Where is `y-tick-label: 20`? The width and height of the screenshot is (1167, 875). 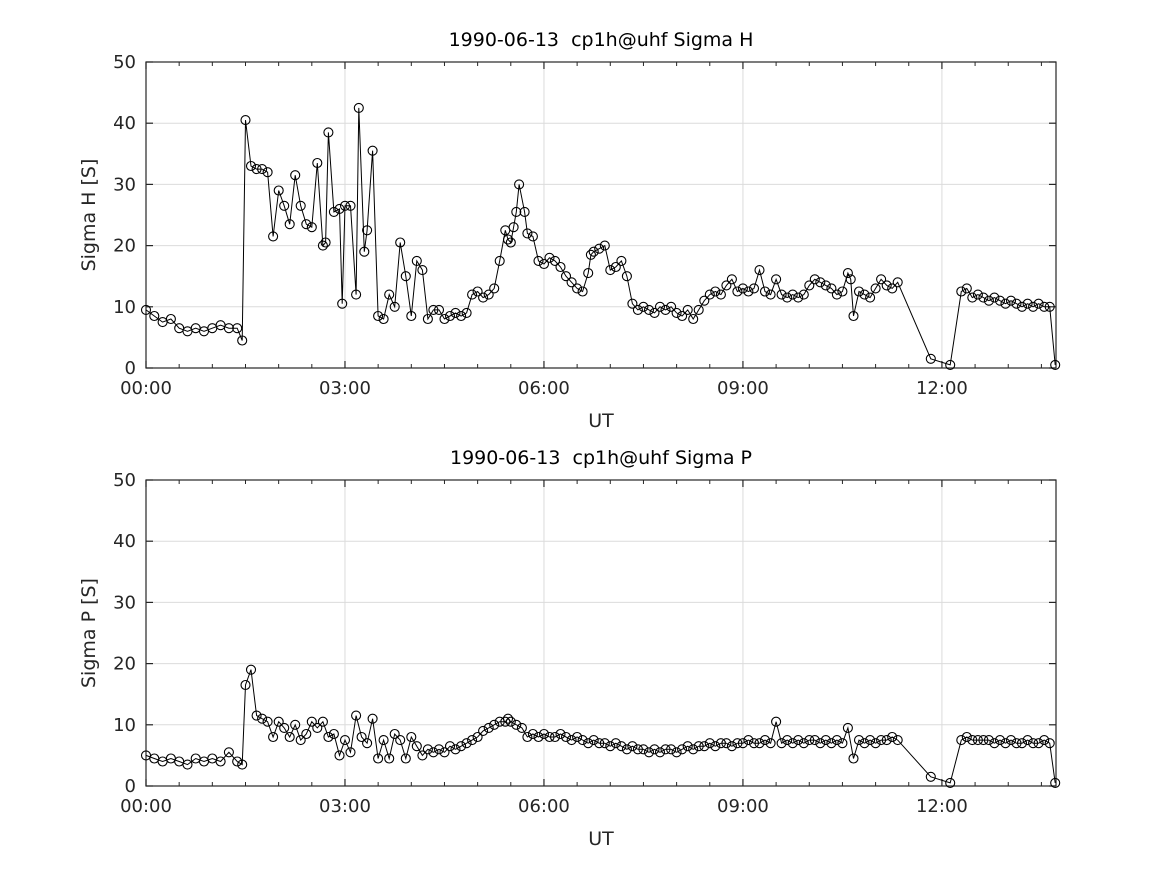
y-tick-label: 20 is located at coordinates (124, 246).